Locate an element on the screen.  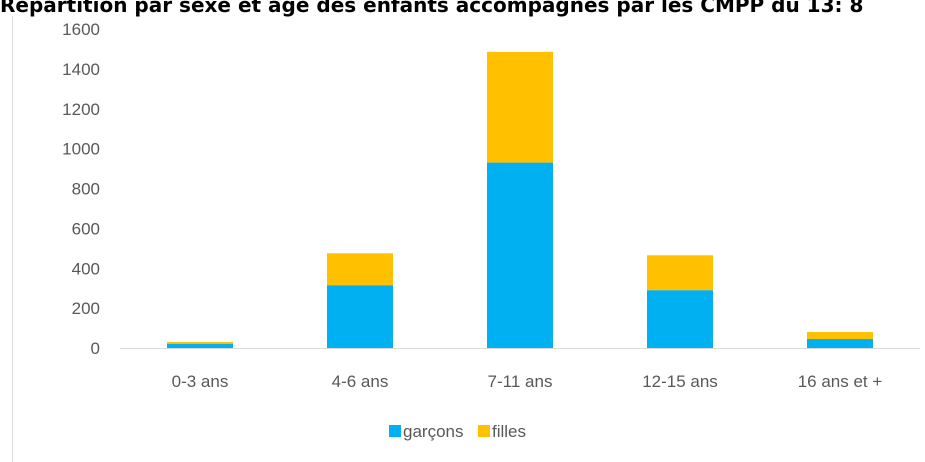
x-tick-label: 4-6 ans is located at coordinates (360, 381).